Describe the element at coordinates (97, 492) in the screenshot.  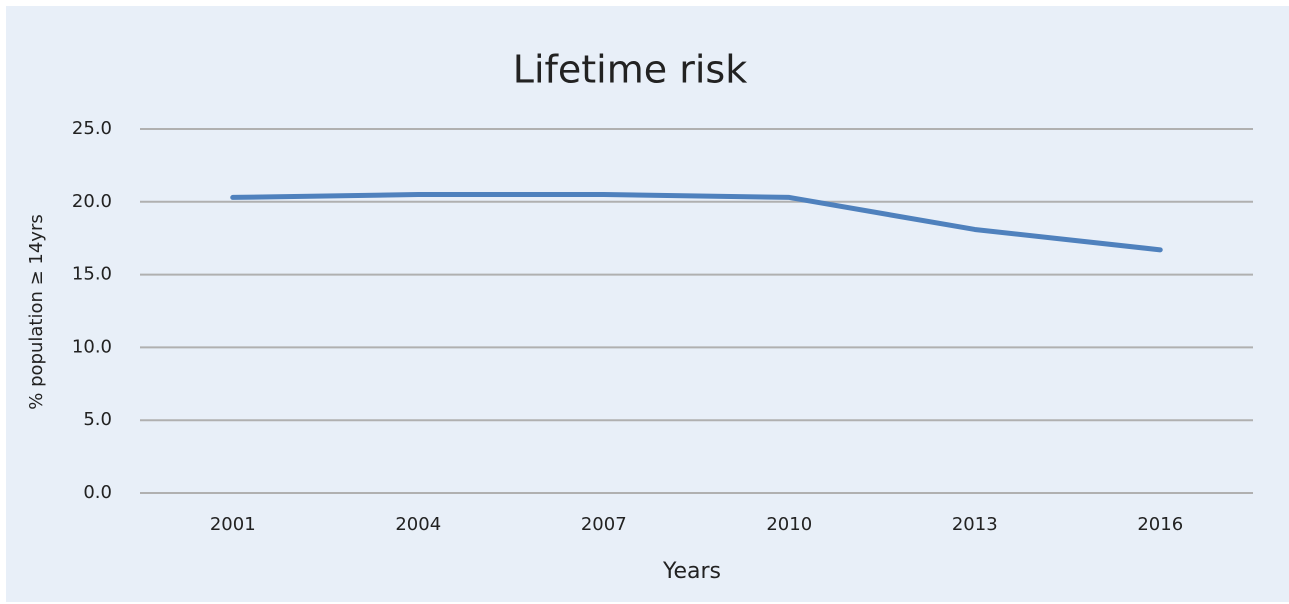
I see `y-tick-label: 0.0` at that location.